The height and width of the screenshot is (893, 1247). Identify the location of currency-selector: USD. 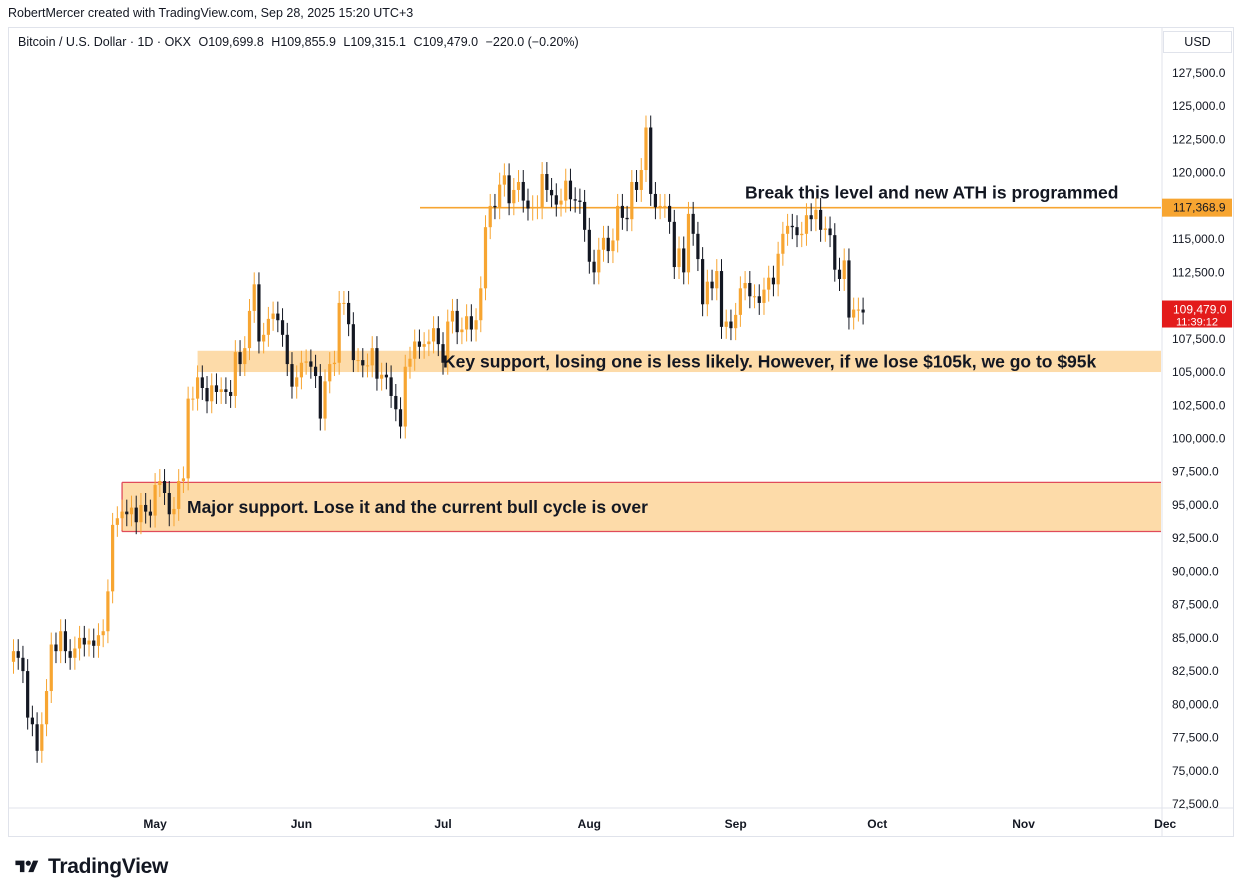
(1197, 42).